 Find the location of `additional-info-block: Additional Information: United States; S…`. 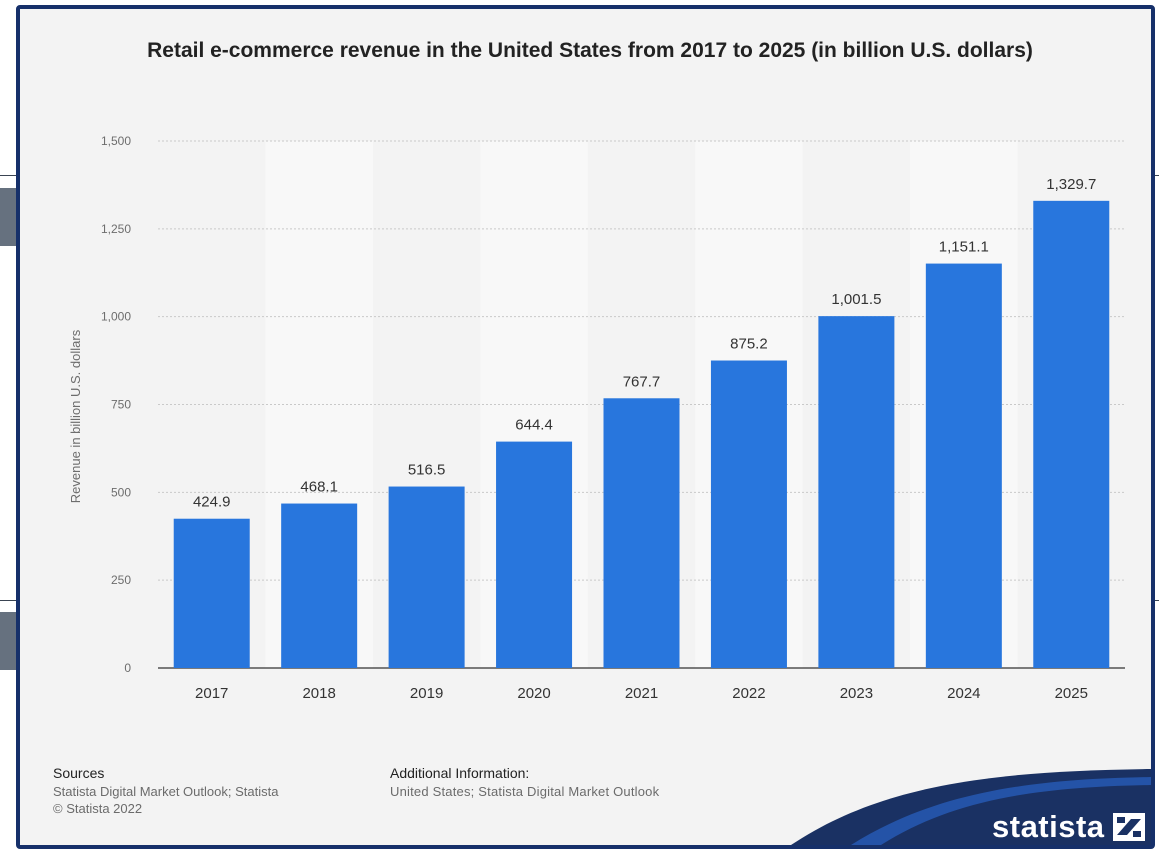

additional-info-block: Additional Information: United States; S… is located at coordinates (524, 782).